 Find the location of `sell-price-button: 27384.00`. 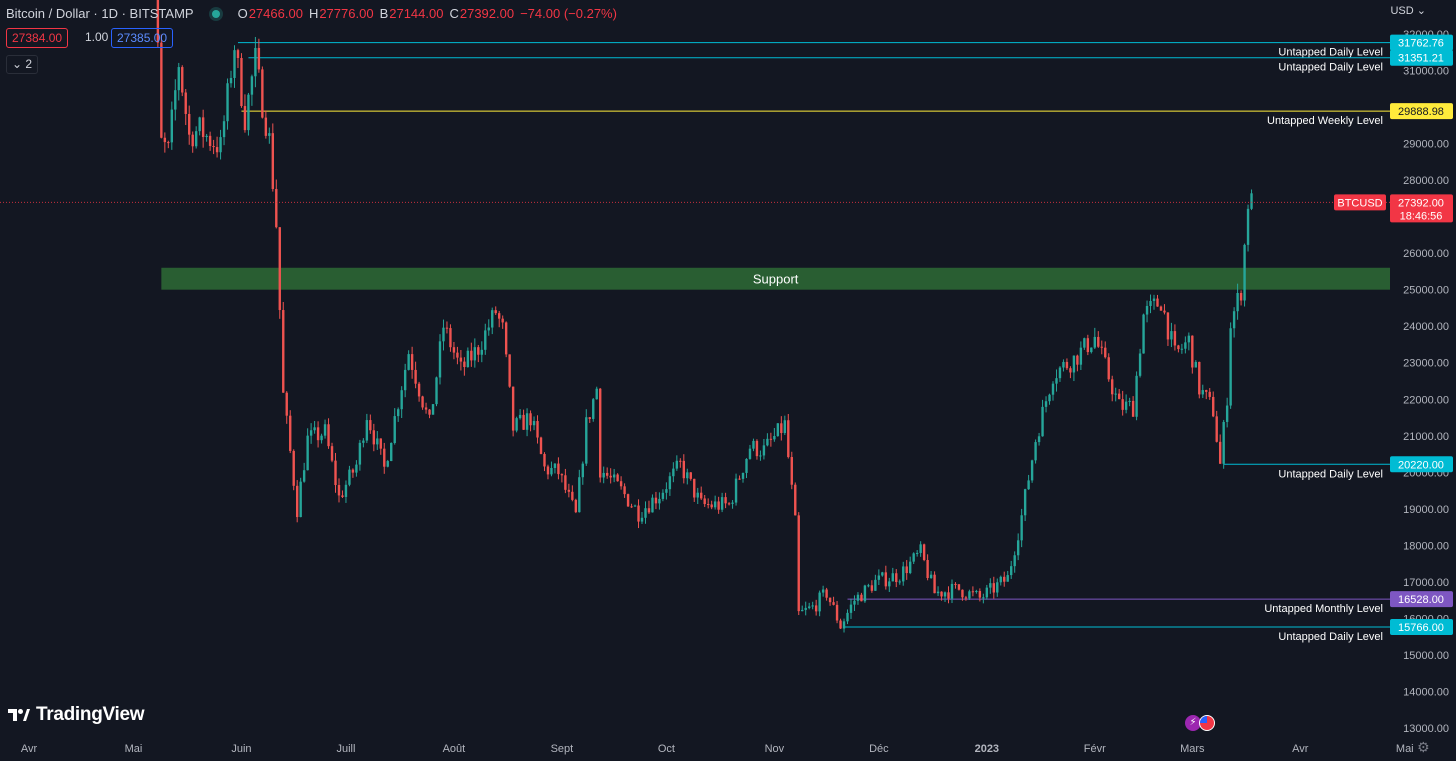

sell-price-button: 27384.00 is located at coordinates (37, 38).